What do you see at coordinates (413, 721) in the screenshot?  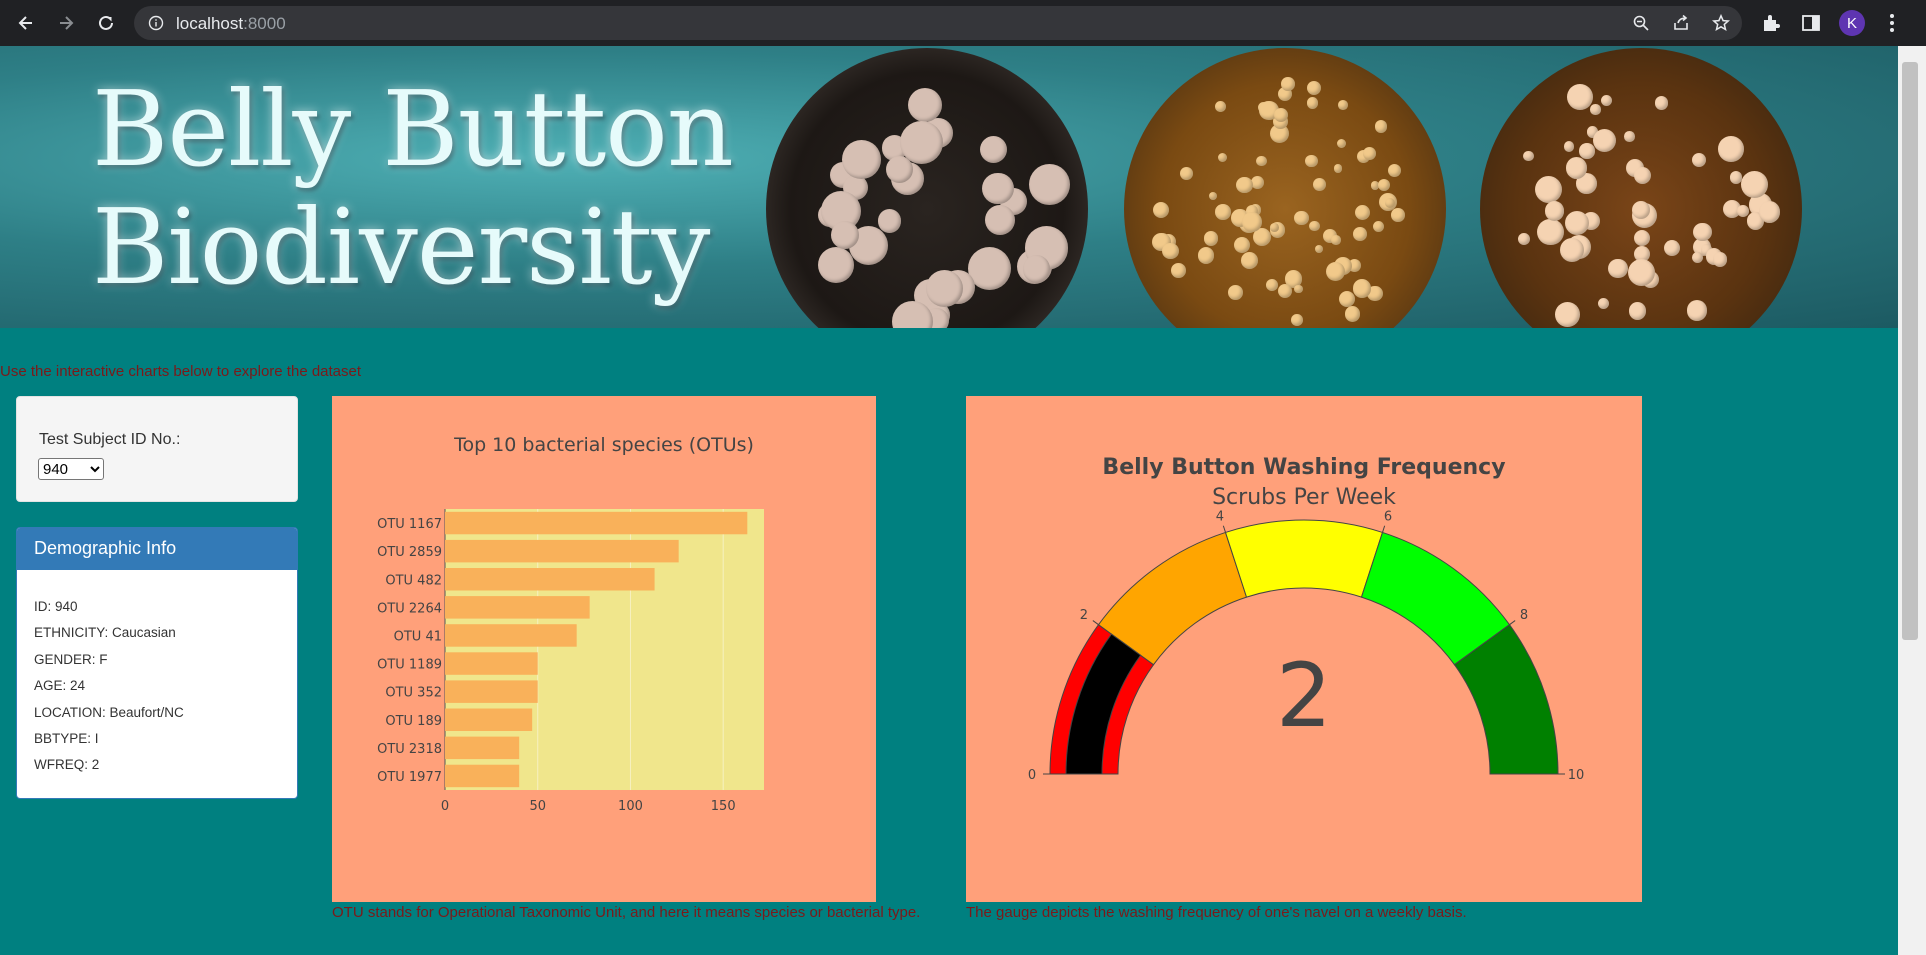 I see `bar-y-tick-label: OTU 189` at bounding box center [413, 721].